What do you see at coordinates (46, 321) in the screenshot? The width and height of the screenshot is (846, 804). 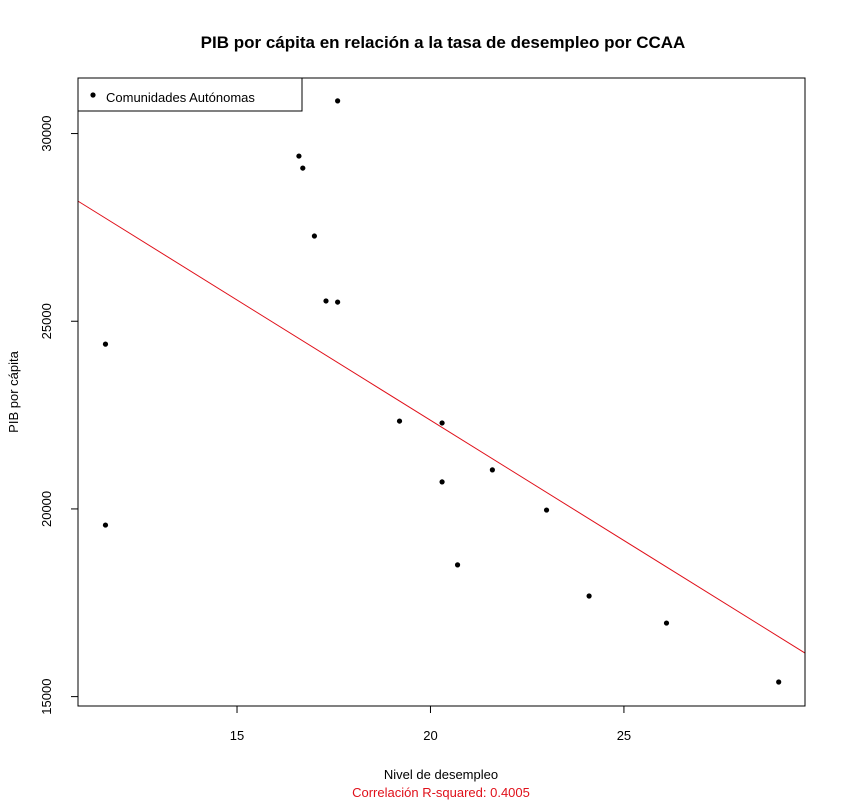 I see `y-tick-label: 25000` at bounding box center [46, 321].